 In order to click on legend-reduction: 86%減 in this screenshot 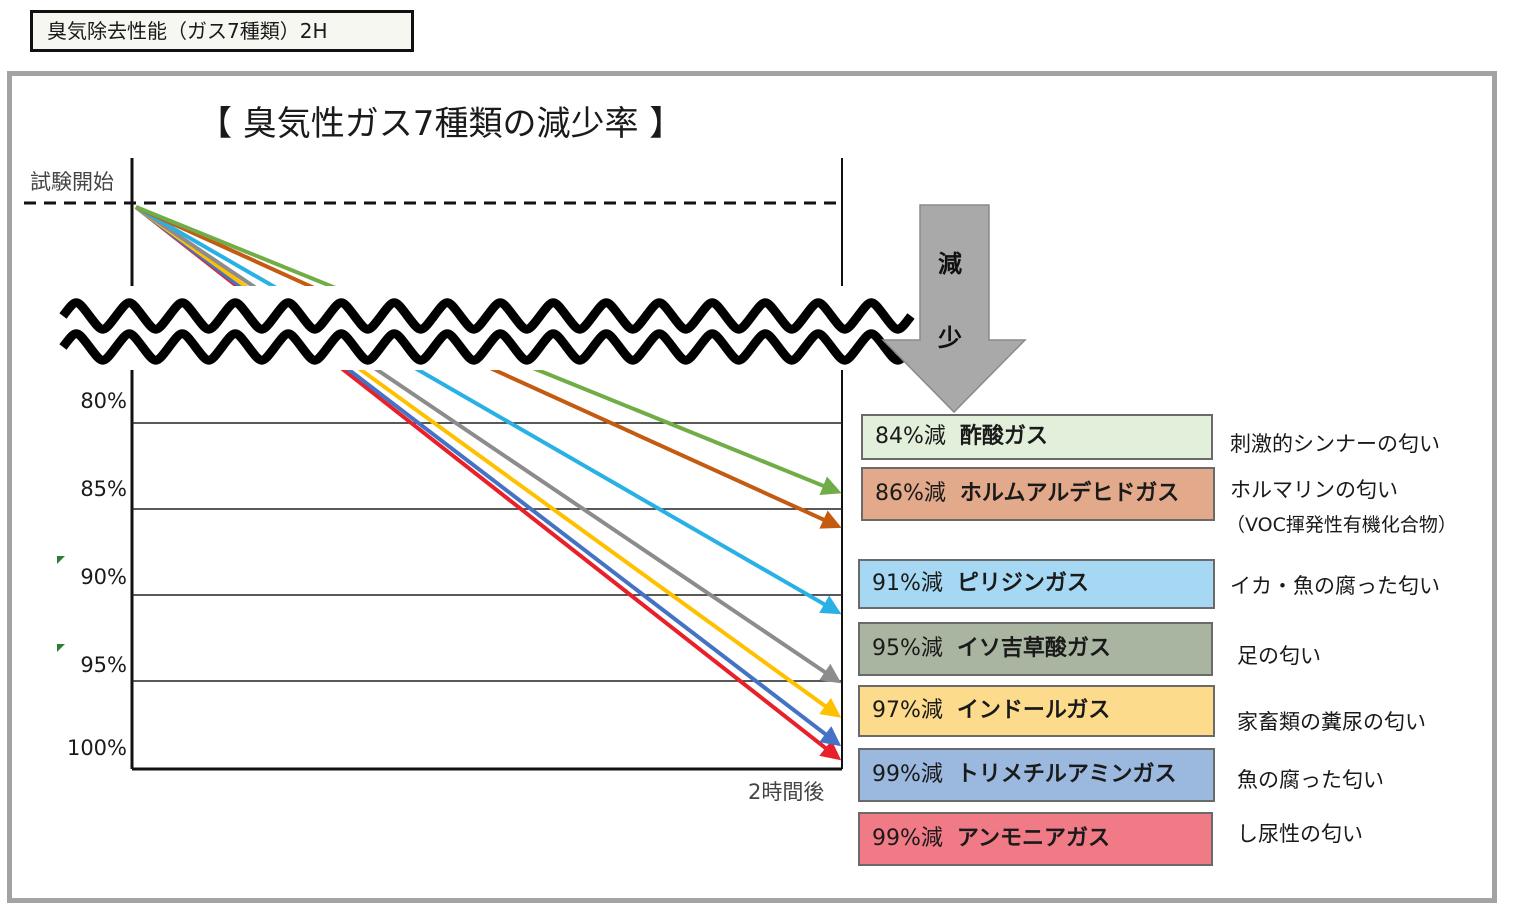, I will do `click(910, 493)`.